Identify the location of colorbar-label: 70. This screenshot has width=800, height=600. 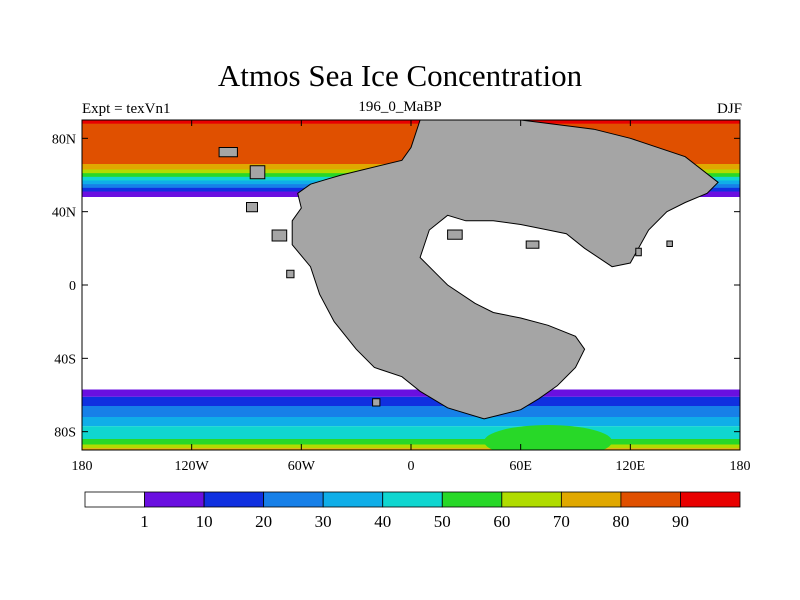
(561, 521).